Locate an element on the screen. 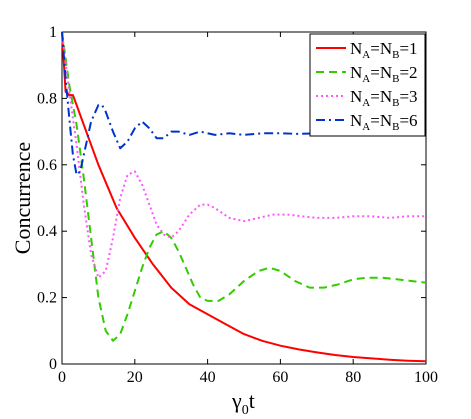 The height and width of the screenshot is (419, 471). y-tick-label: 0.2 is located at coordinates (47, 298).